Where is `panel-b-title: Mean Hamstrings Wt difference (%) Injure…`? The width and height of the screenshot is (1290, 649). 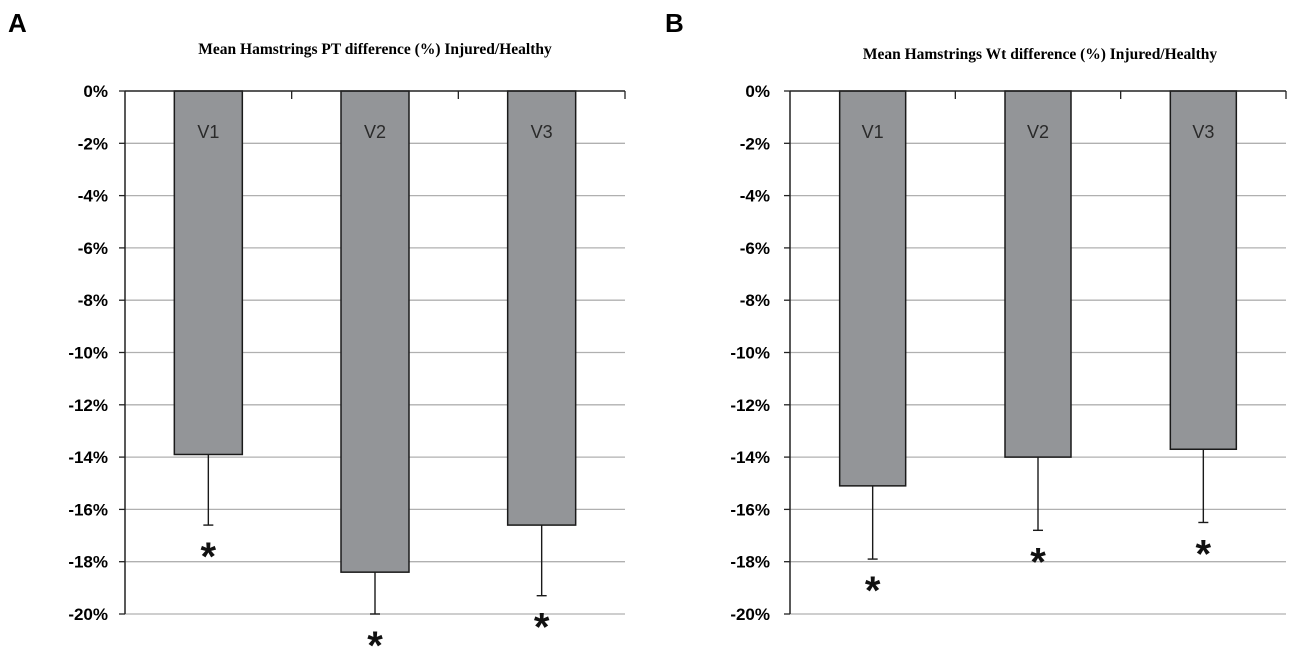 panel-b-title: Mean Hamstrings Wt difference (%) Injure… is located at coordinates (1040, 54).